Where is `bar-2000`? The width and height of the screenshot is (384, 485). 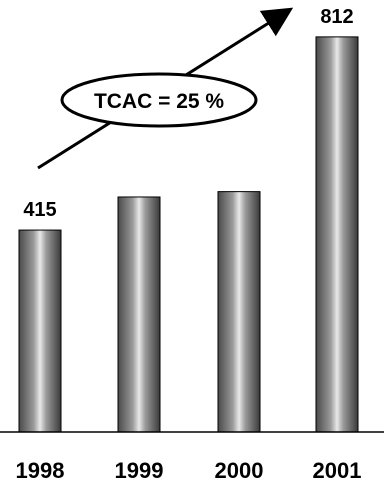 bar-2000 is located at coordinates (239, 312).